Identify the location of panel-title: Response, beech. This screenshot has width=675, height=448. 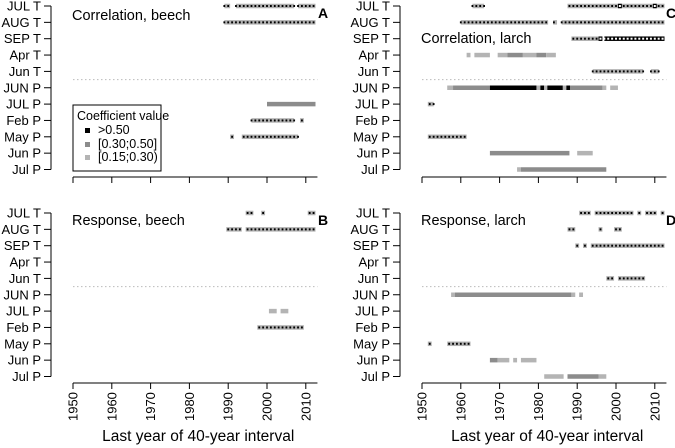
(128, 221).